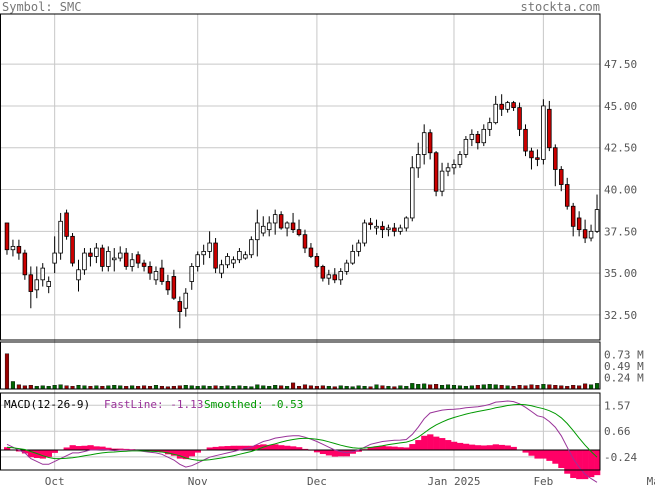 The width and height of the screenshot is (655, 486). Describe the element at coordinates (47, 404) in the screenshot. I see `macd-title: MACD(12-26-9)` at that location.